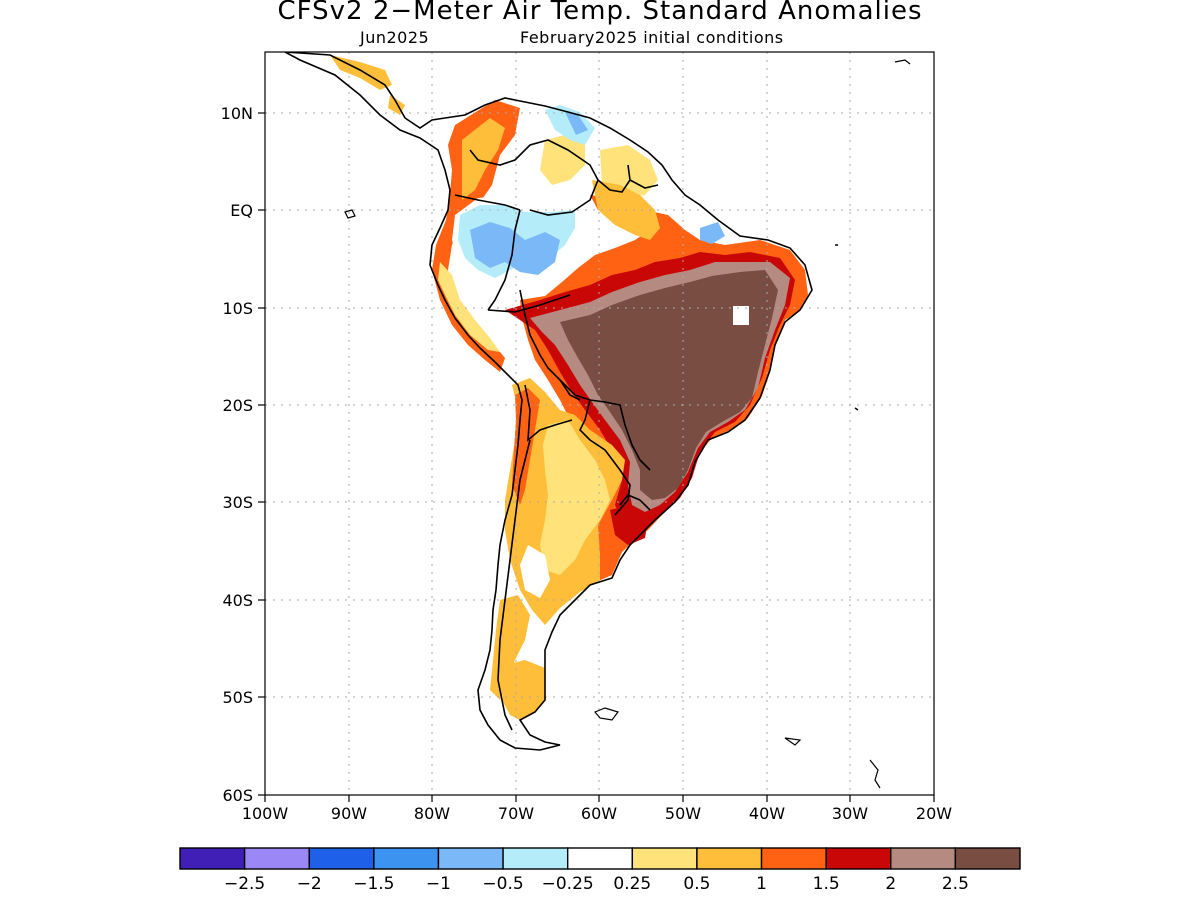 The width and height of the screenshot is (1200, 900). I want to click on lat-tick-label: 10S, so click(237, 308).